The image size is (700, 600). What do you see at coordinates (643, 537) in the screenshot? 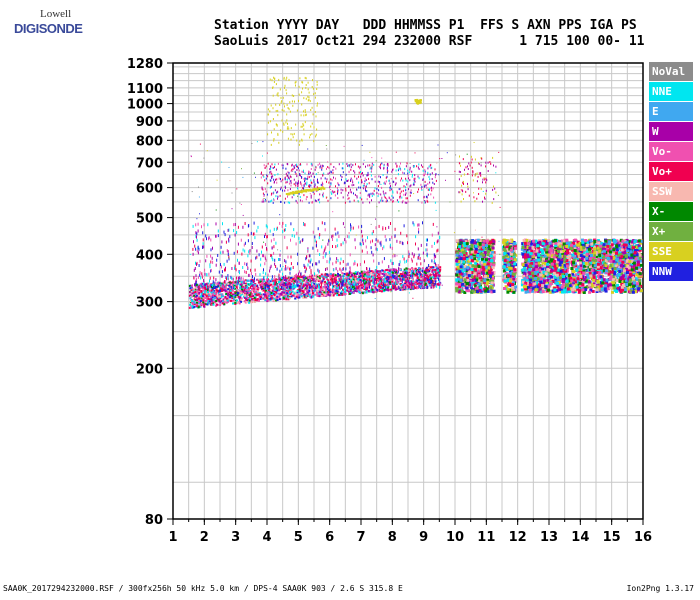
I see `x-tick-label: 16` at bounding box center [643, 537].